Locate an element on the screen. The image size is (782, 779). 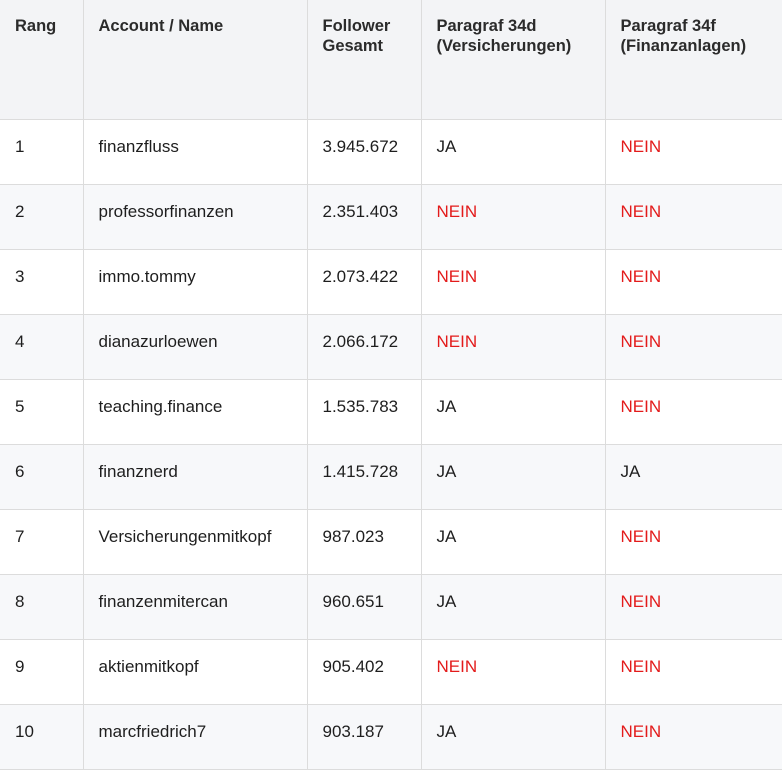
cell-followers: 905.402 is located at coordinates (364, 671).